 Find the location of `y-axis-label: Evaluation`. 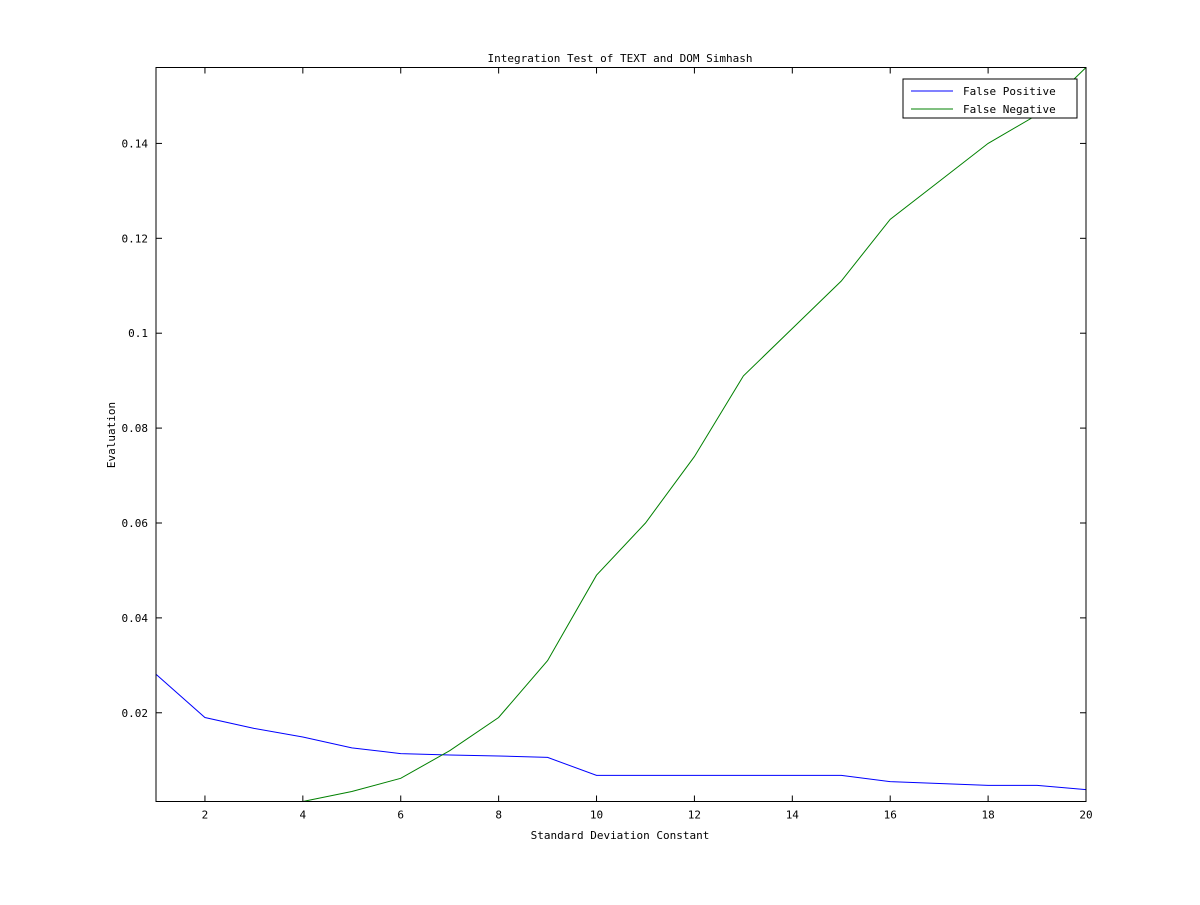

y-axis-label: Evaluation is located at coordinates (111, 435).